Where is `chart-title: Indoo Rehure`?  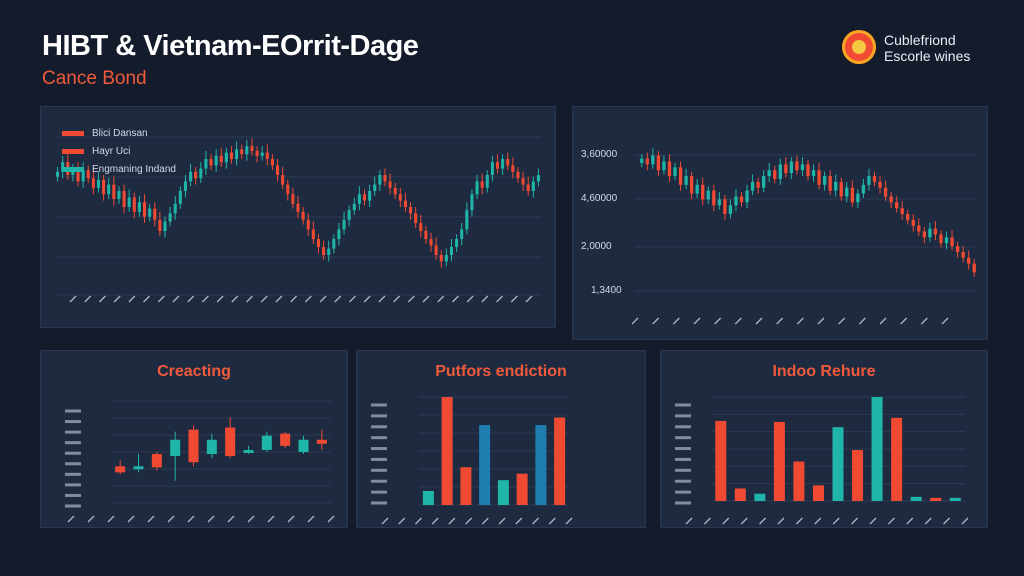 chart-title: Indoo Rehure is located at coordinates (824, 371).